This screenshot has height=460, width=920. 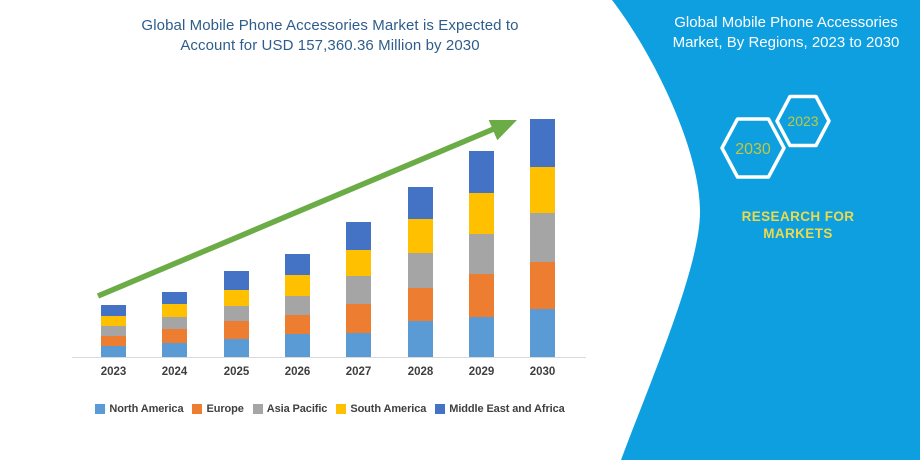 I want to click on legend-label: North America, so click(x=146, y=409).